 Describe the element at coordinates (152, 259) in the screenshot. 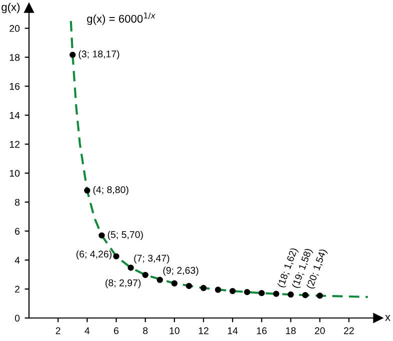

I see `annotation: (7; 3,47)` at that location.